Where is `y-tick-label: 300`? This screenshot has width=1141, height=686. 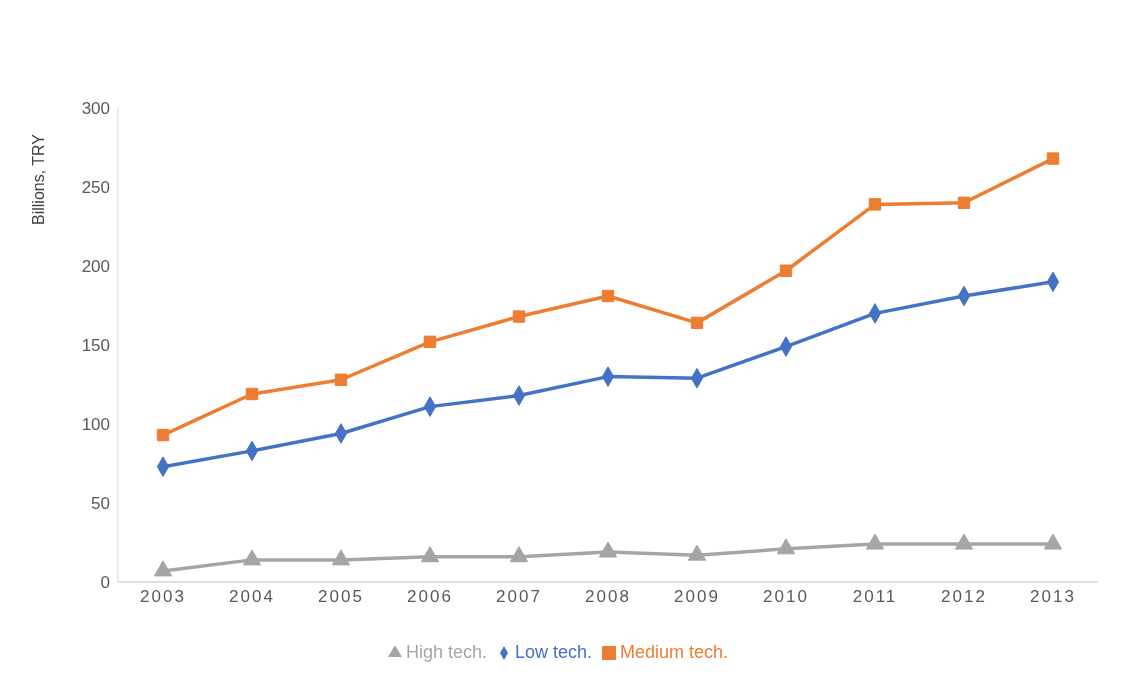
y-tick-label: 300 is located at coordinates (95, 109).